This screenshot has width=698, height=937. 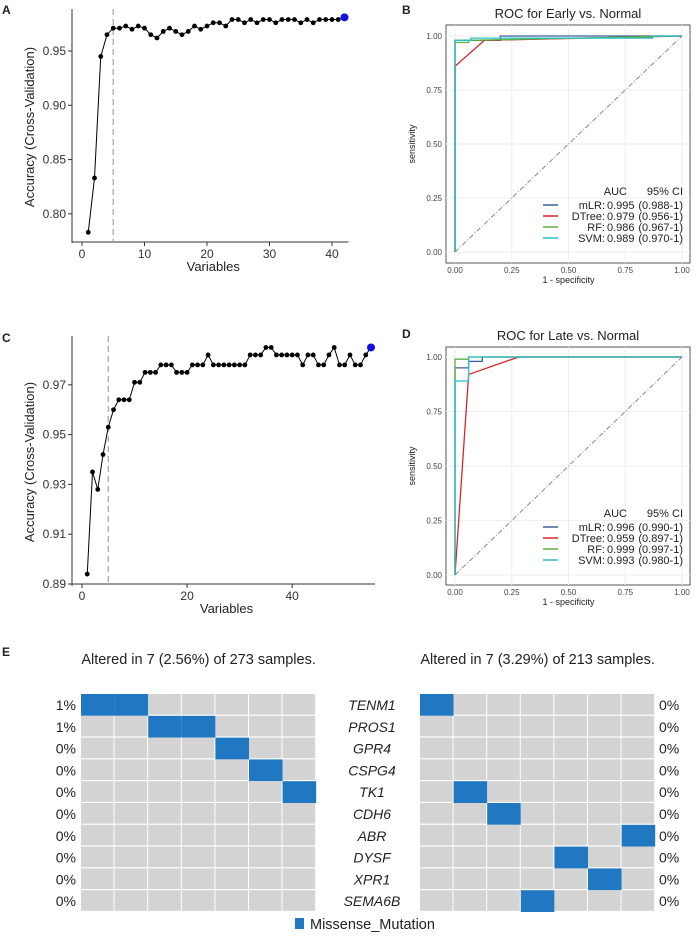 What do you see at coordinates (412, 466) in the screenshot?
I see `y-axis-label: sensitivity` at bounding box center [412, 466].